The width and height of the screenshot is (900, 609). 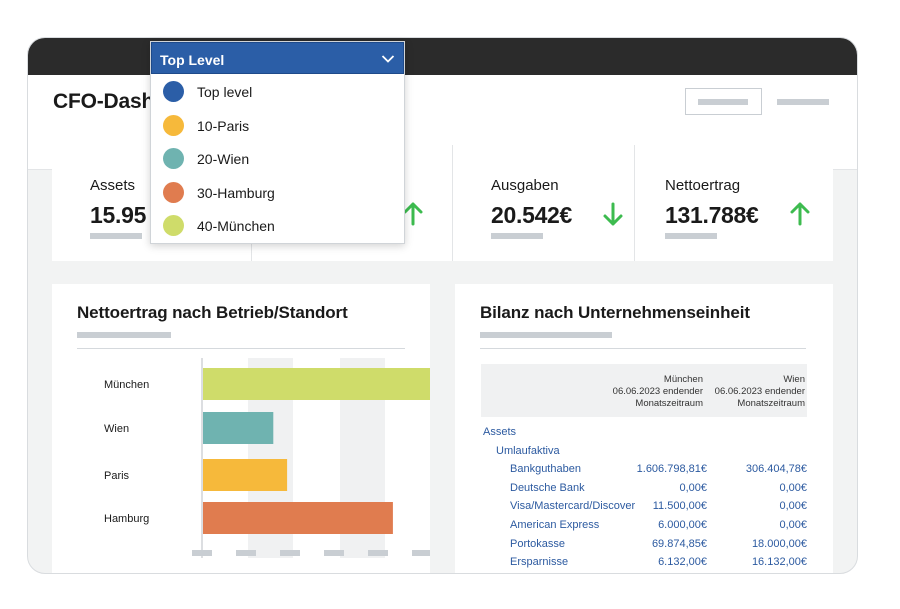 What do you see at coordinates (500, 432) in the screenshot?
I see `table-row-label: Assets` at bounding box center [500, 432].